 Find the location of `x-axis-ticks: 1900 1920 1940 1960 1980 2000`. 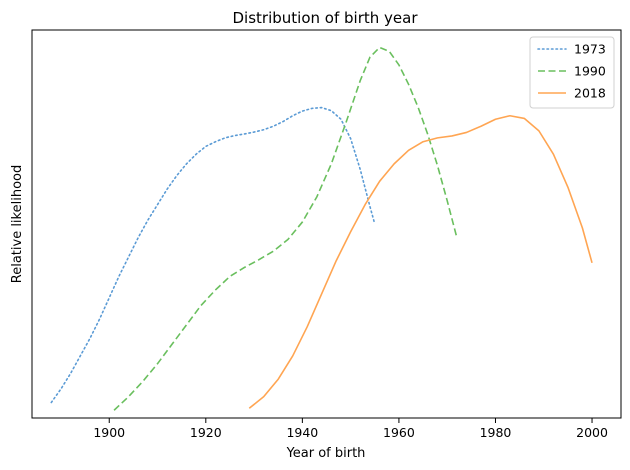

x-axis-ticks: 1900 1920 1940 1960 1980 2000 is located at coordinates (350, 429).